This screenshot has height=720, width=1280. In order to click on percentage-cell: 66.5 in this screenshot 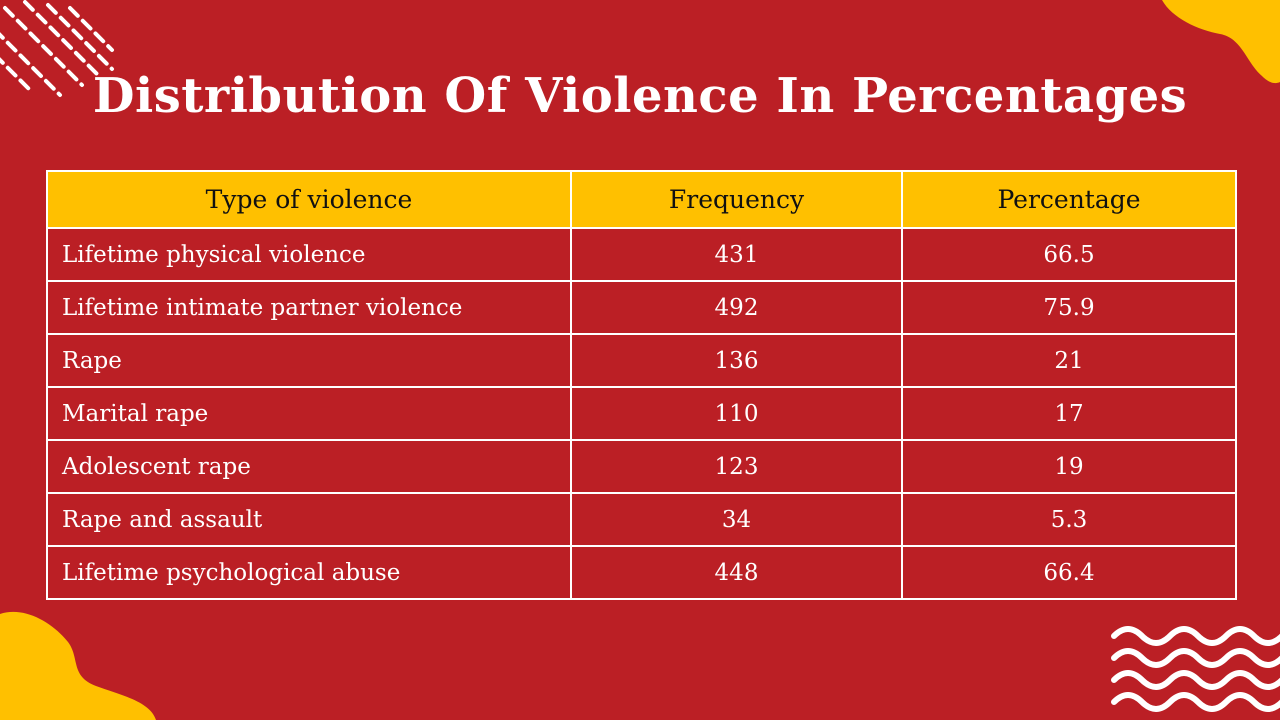, I will do `click(1069, 254)`.